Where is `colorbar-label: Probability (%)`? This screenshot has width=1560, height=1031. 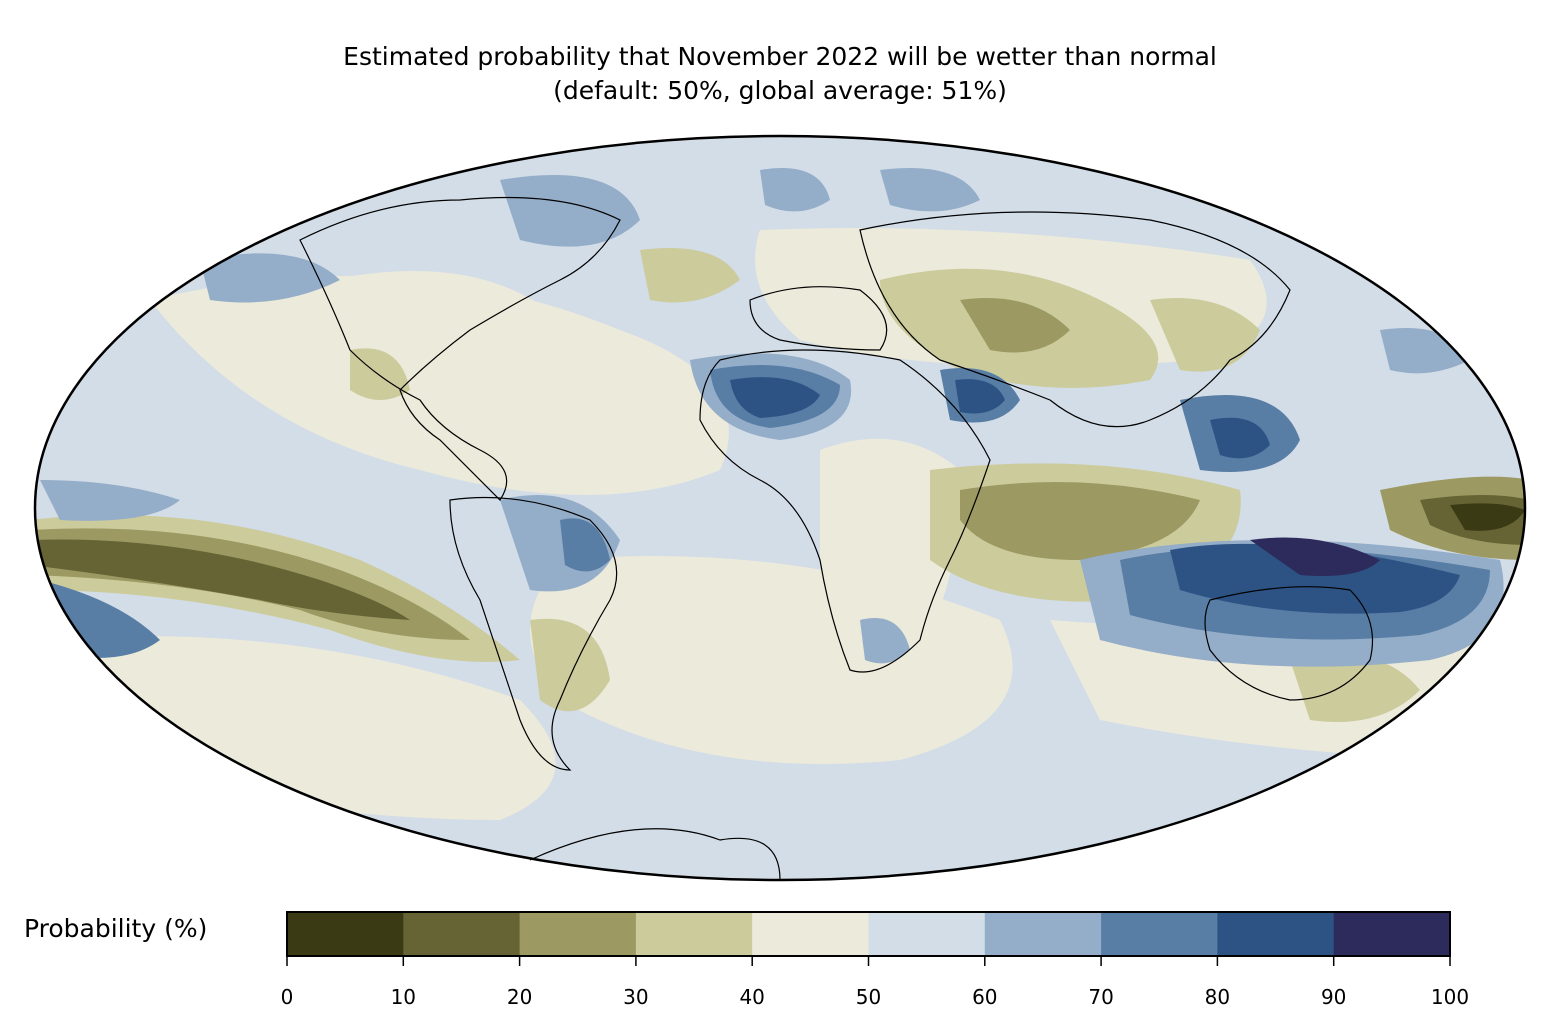
colorbar-label: Probability (%) is located at coordinates (116, 928).